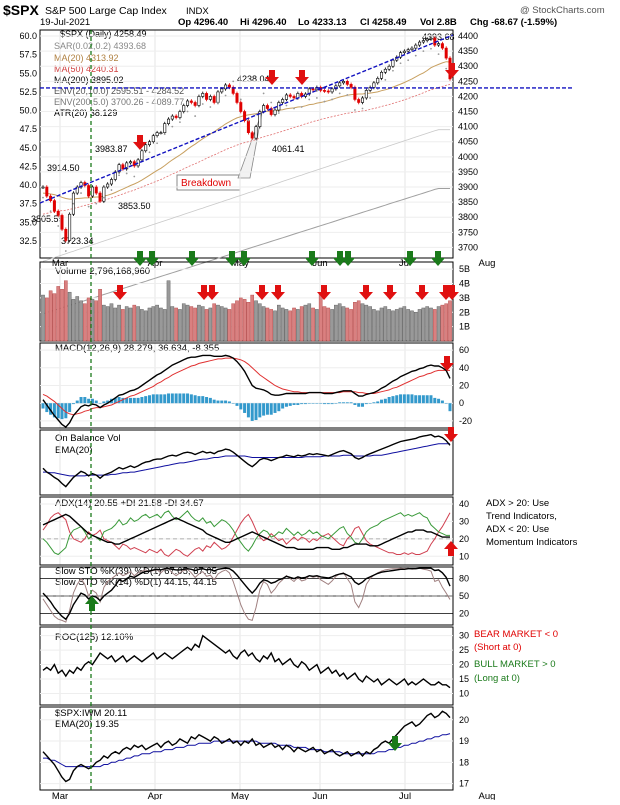 The height and width of the screenshot is (805, 620). What do you see at coordinates (246, 195) in the screenshot?
I see `env200-upper-line` at bounding box center [246, 195].